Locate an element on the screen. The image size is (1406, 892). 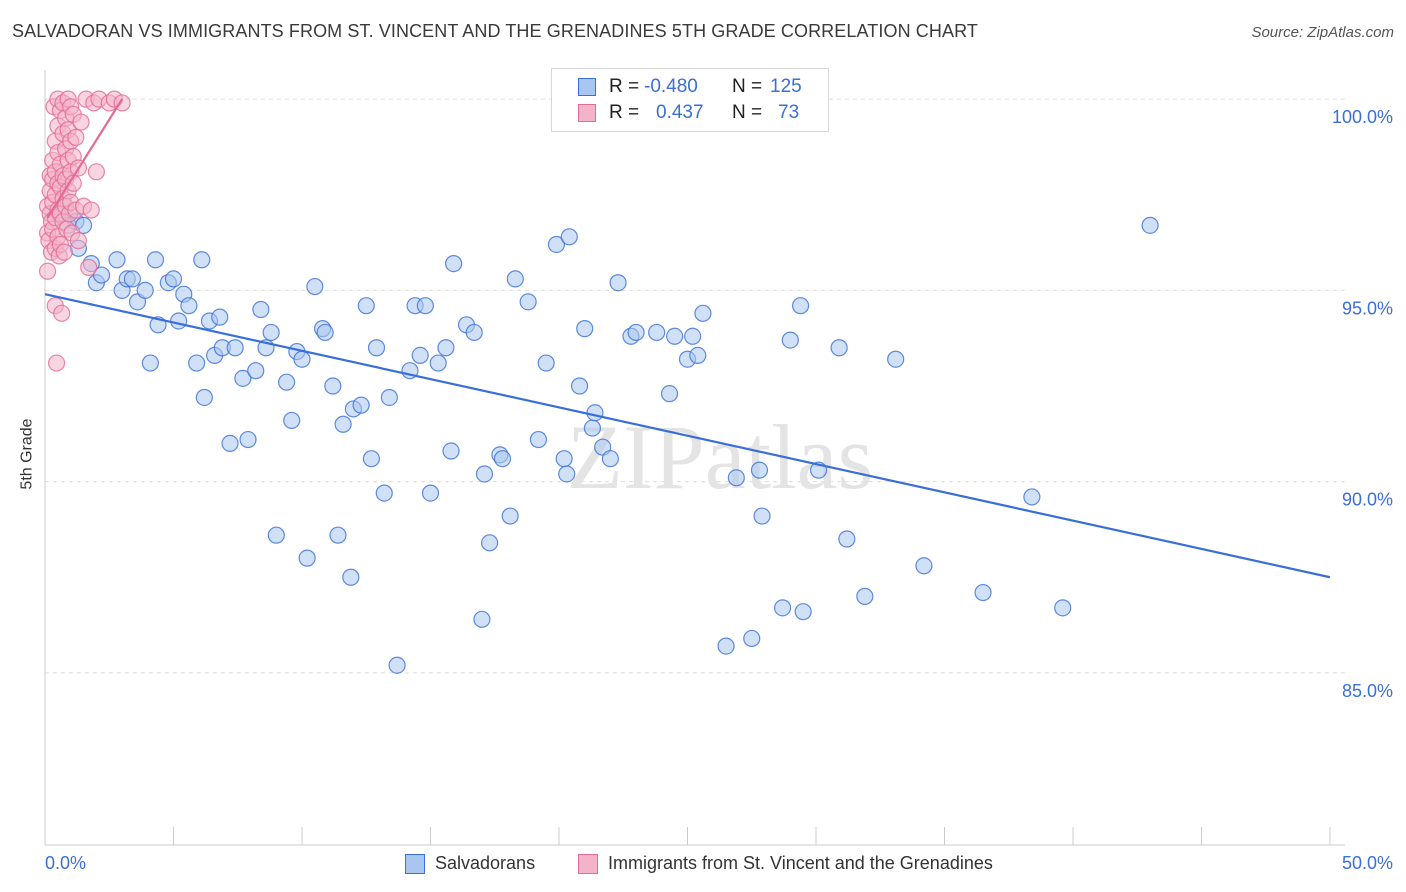
bottom-legend-swatch-blue is located at coordinates (415, 864).